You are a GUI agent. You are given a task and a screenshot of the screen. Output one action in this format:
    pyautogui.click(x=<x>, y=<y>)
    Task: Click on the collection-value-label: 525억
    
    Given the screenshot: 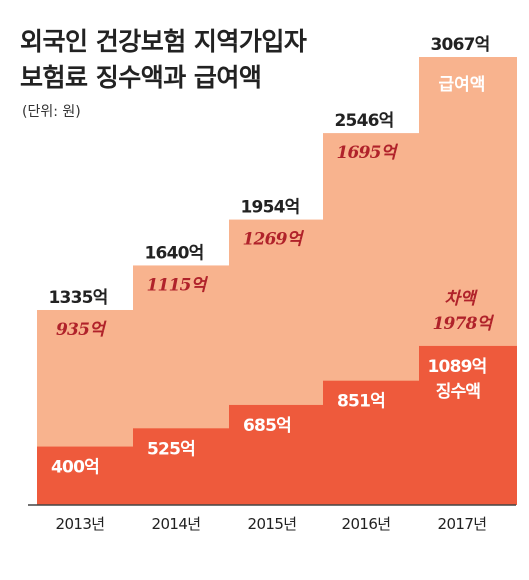 What is the action you would take?
    pyautogui.click(x=171, y=449)
    